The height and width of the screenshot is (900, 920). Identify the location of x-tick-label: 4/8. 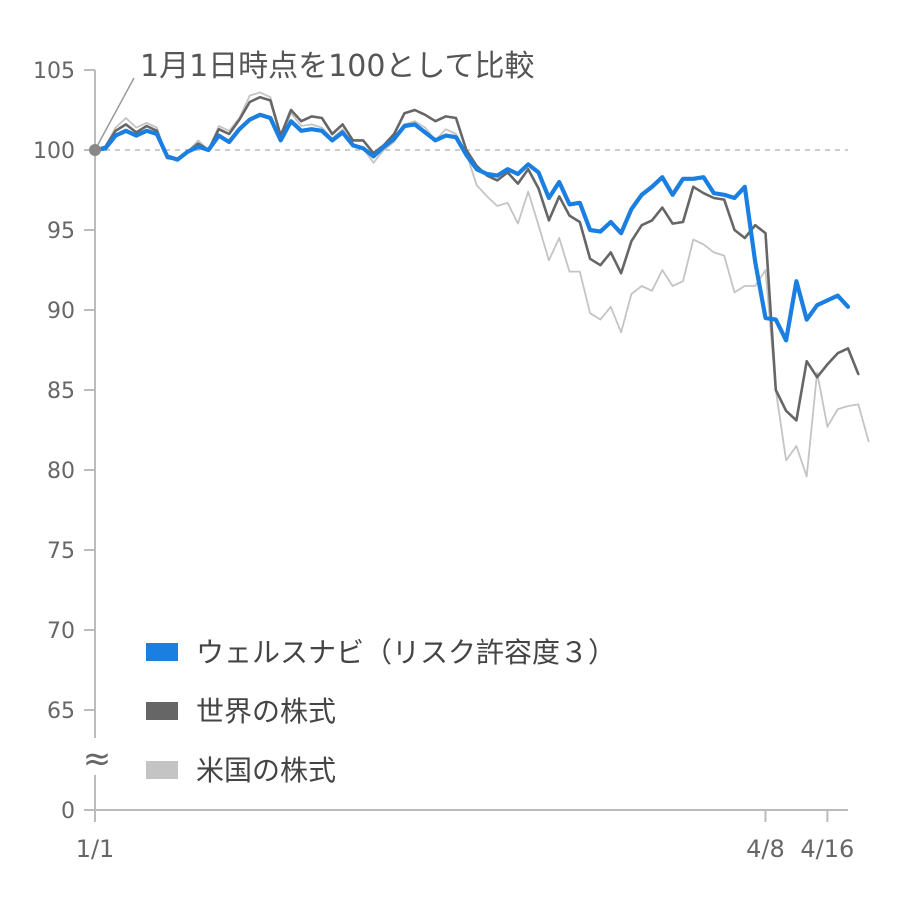
(765, 849).